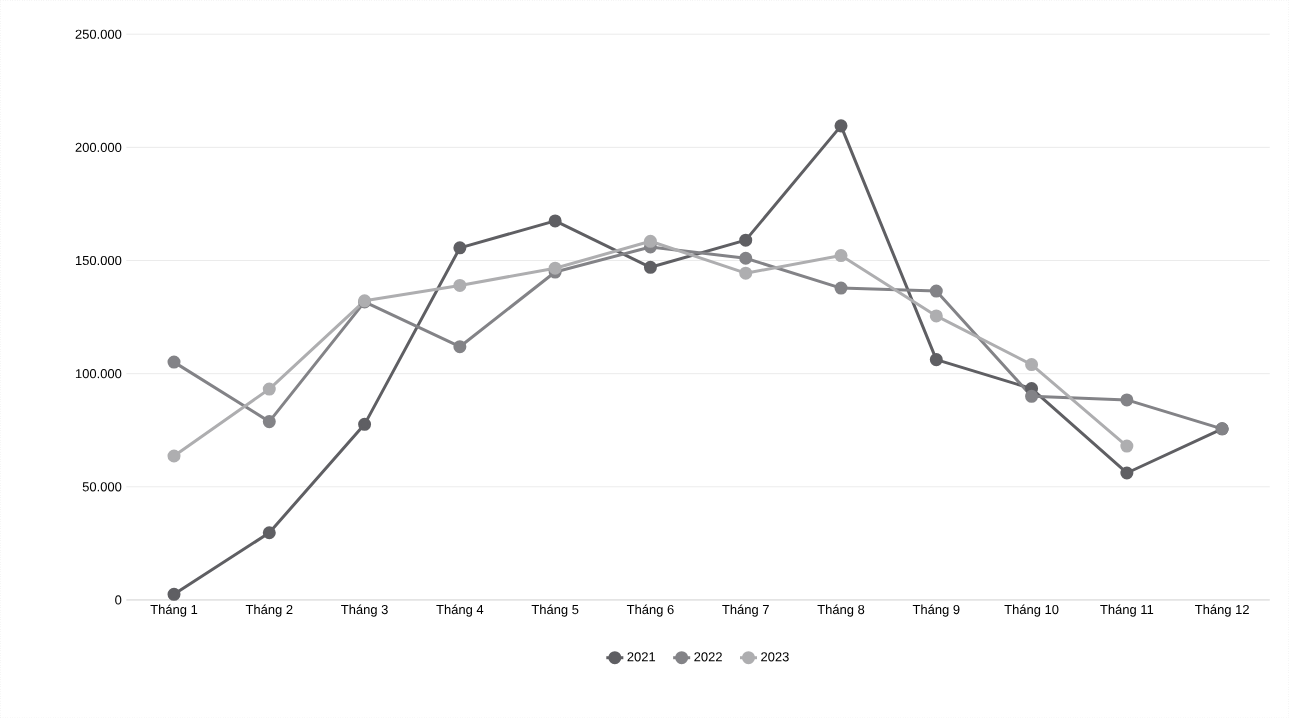 This screenshot has width=1289, height=718. I want to click on y-tick-label: 200.000, so click(98, 147).